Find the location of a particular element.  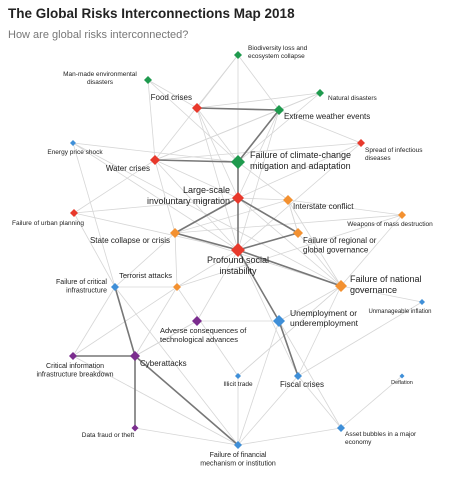

risk-label: Unmanageable inflation is located at coordinates (399, 312).